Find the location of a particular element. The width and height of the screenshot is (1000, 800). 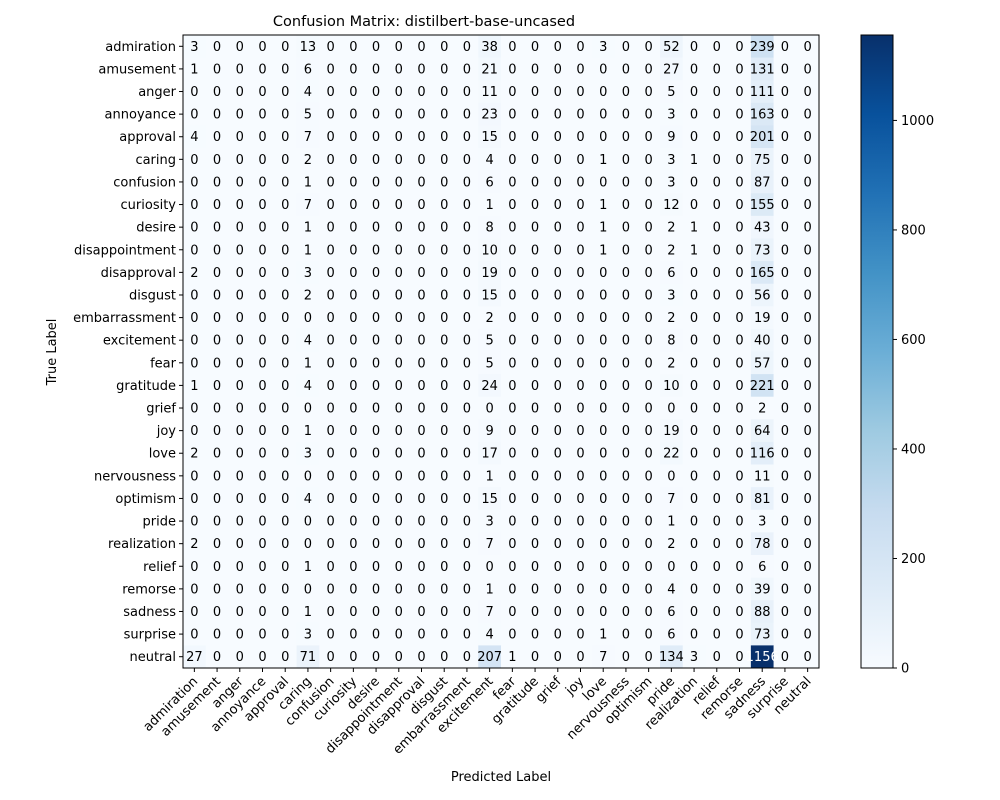

cell-value-label: 221 is located at coordinates (762, 386).